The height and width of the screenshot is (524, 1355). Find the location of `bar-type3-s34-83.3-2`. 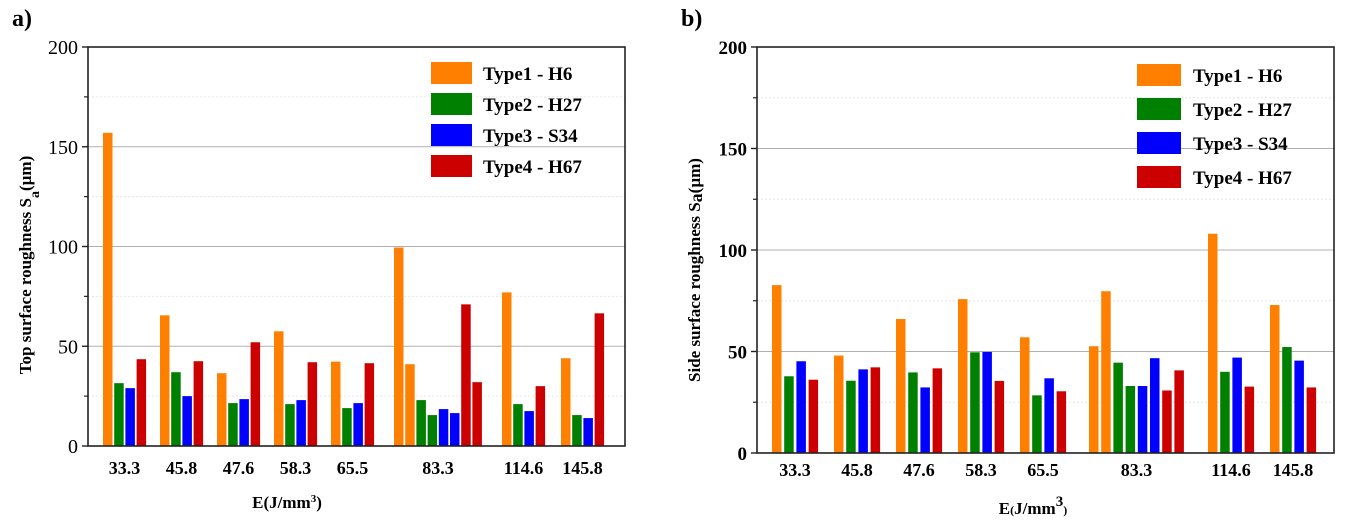

bar-type3-s34-83.3-2 is located at coordinates (1155, 405).